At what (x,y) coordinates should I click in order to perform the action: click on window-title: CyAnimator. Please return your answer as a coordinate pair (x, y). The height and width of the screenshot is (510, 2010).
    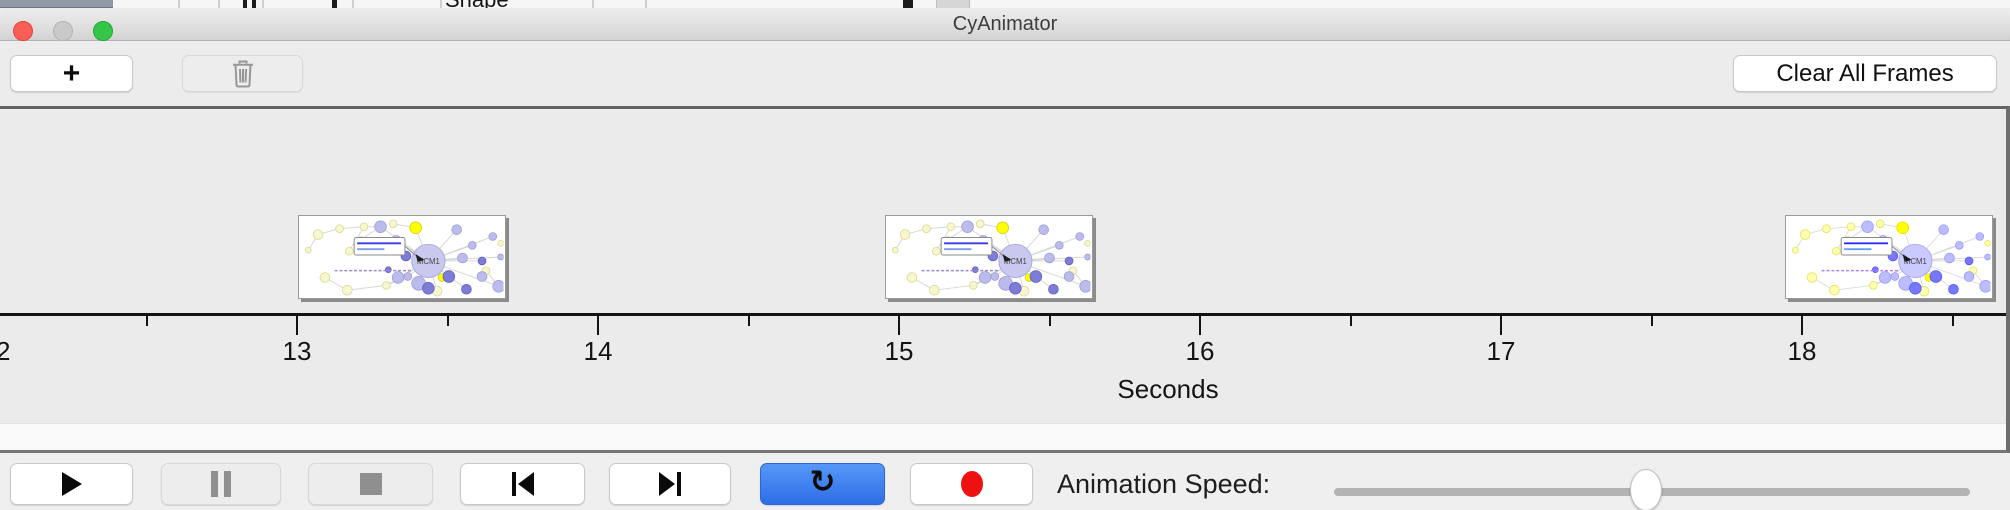
    Looking at the image, I should click on (1005, 24).